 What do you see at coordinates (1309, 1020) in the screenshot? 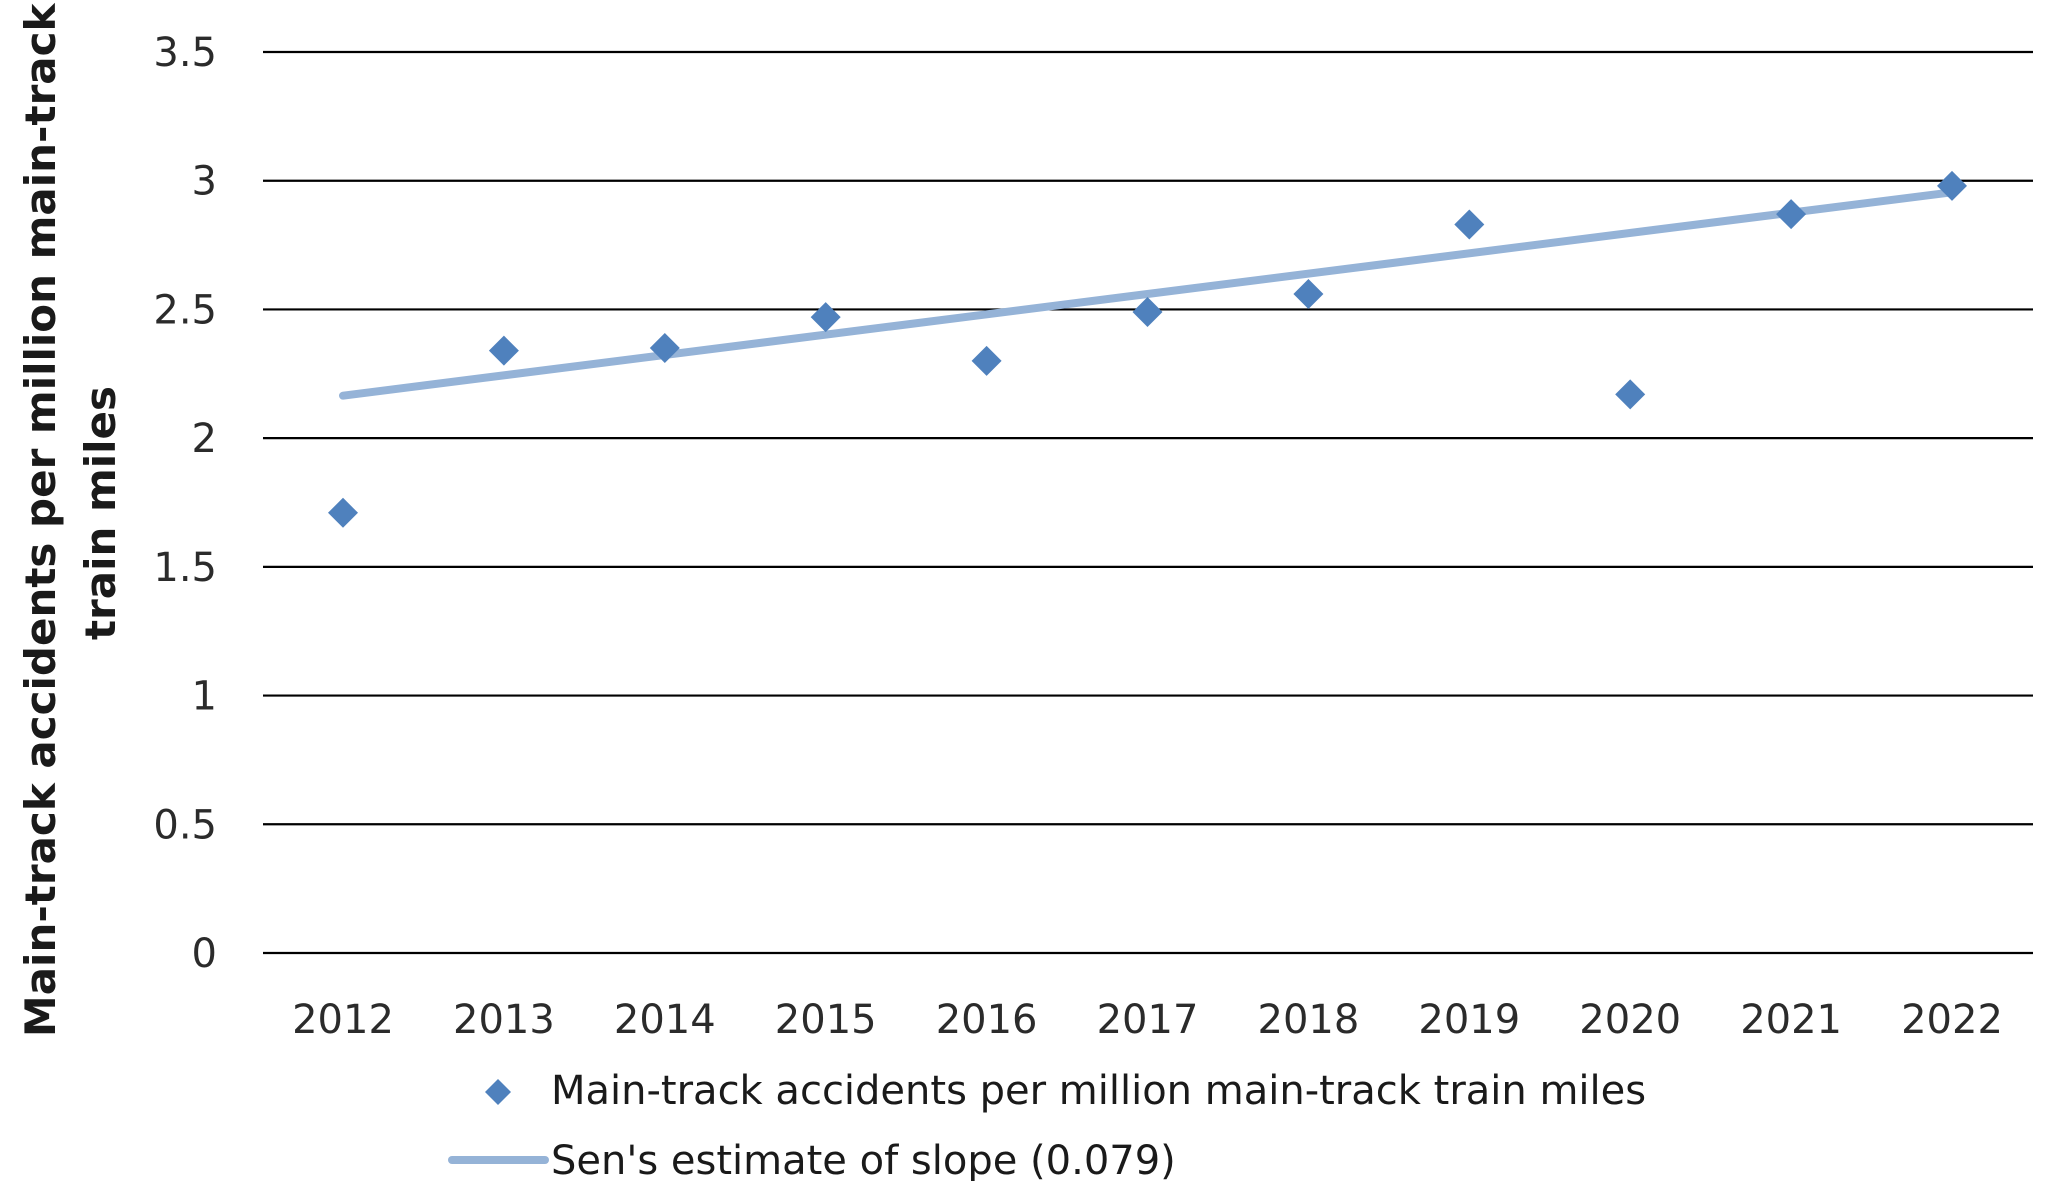
I see `x-tick-label: 2018` at bounding box center [1309, 1020].